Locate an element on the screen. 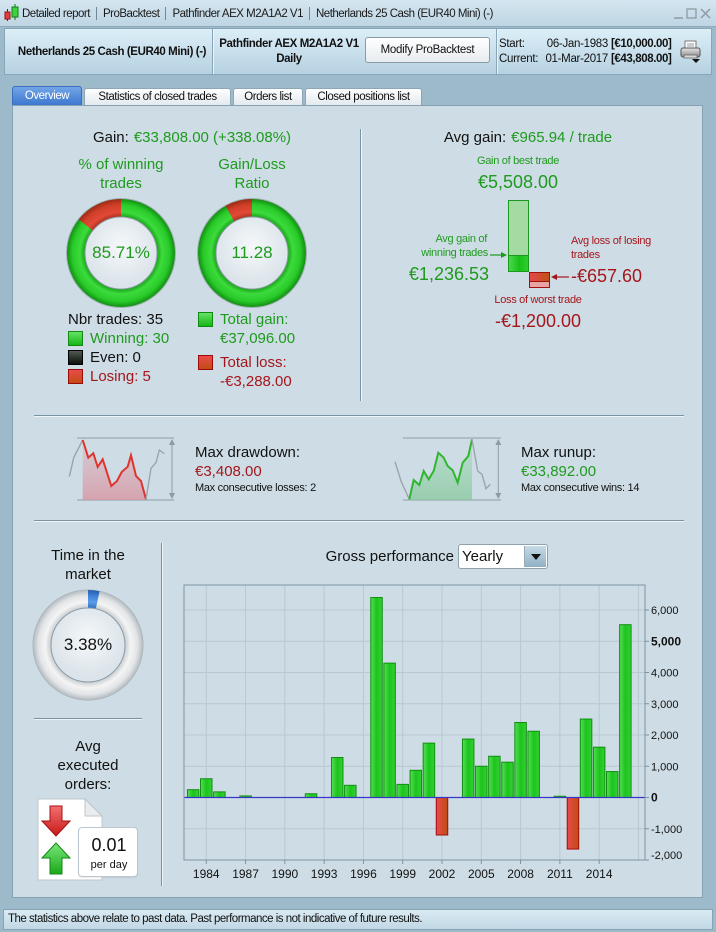 The image size is (716, 932). avg-orders-title: Avg is located at coordinates (88, 746).